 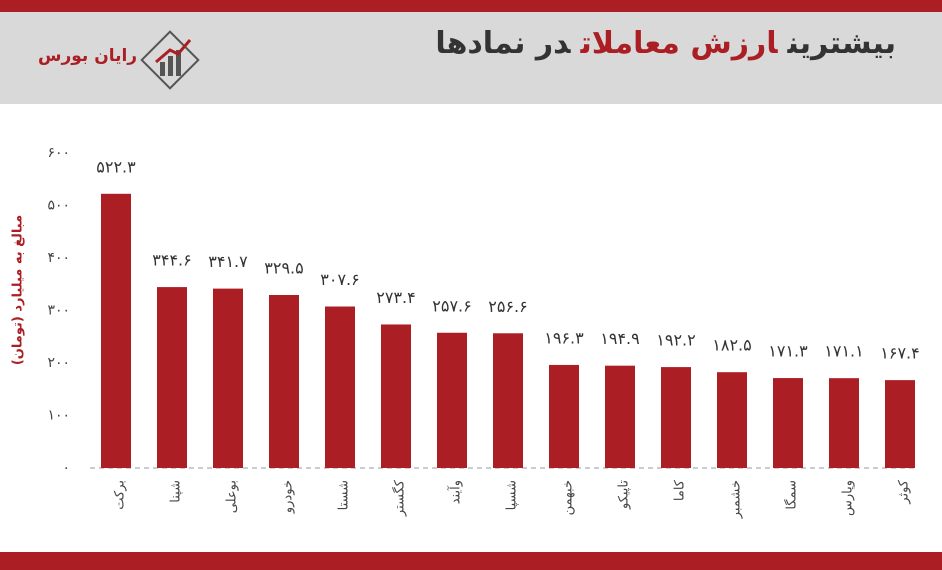 What do you see at coordinates (18, 290) in the screenshot?
I see `y-axis-label: مبالغ به میلیارد (تومان)` at bounding box center [18, 290].